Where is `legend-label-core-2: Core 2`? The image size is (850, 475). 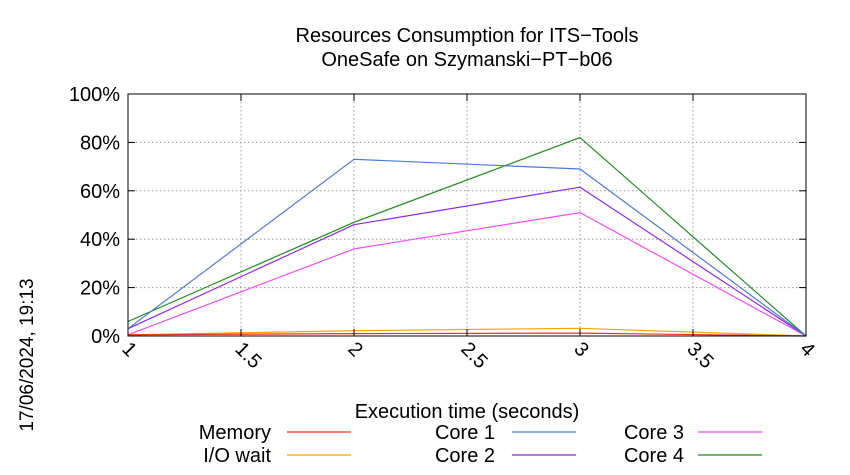 legend-label-core-2: Core 2 is located at coordinates (465, 456).